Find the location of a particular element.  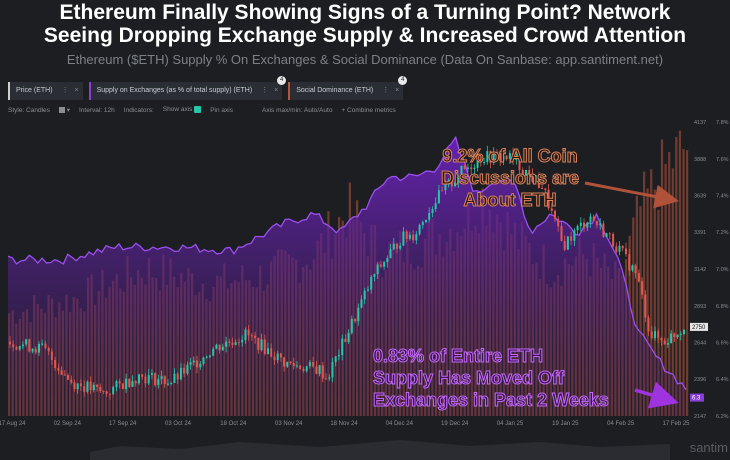

supply-axis-tick-label: 6.2% is located at coordinates (722, 417).